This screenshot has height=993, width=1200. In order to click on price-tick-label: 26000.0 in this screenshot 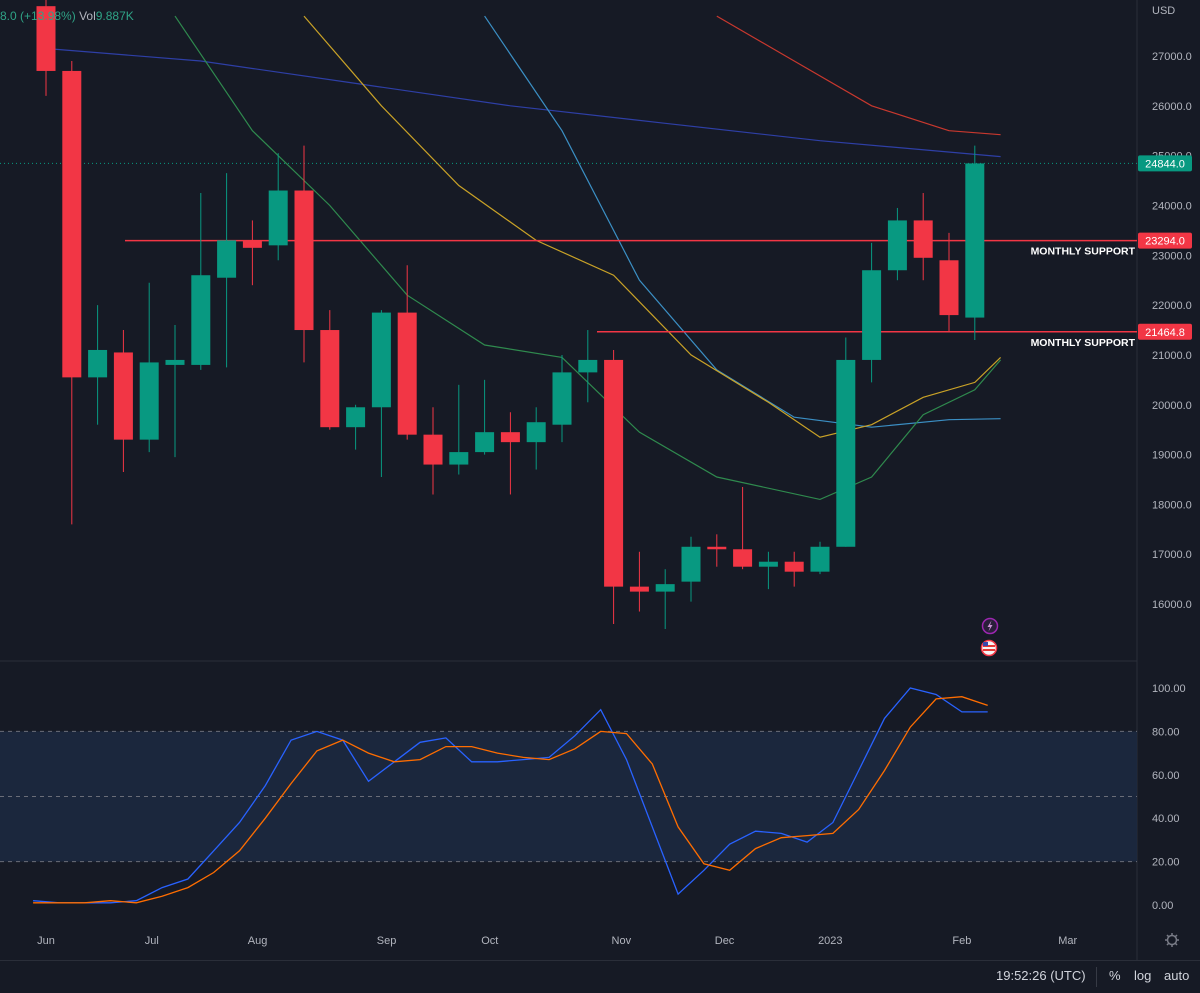, I will do `click(1172, 107)`.